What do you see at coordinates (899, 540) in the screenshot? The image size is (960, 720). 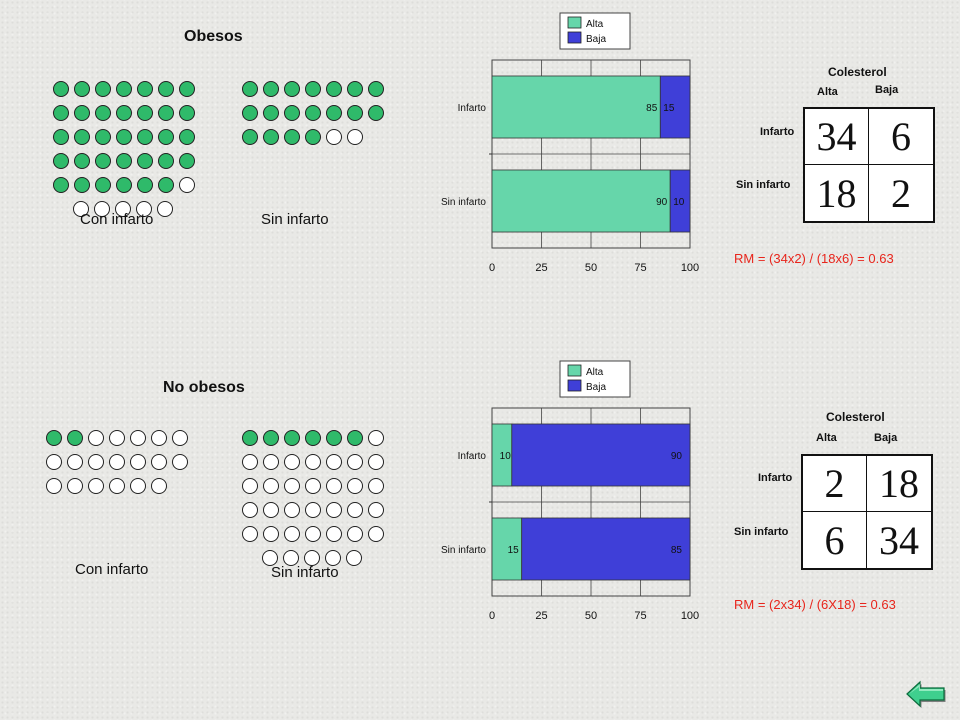 I see `table-cell: 34` at bounding box center [899, 540].